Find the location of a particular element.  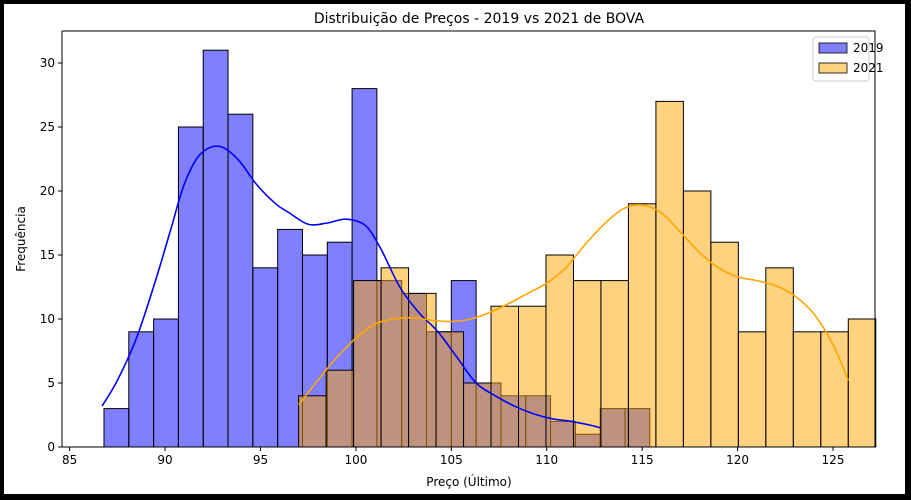

x-tick-label: 125 is located at coordinates (833, 460).